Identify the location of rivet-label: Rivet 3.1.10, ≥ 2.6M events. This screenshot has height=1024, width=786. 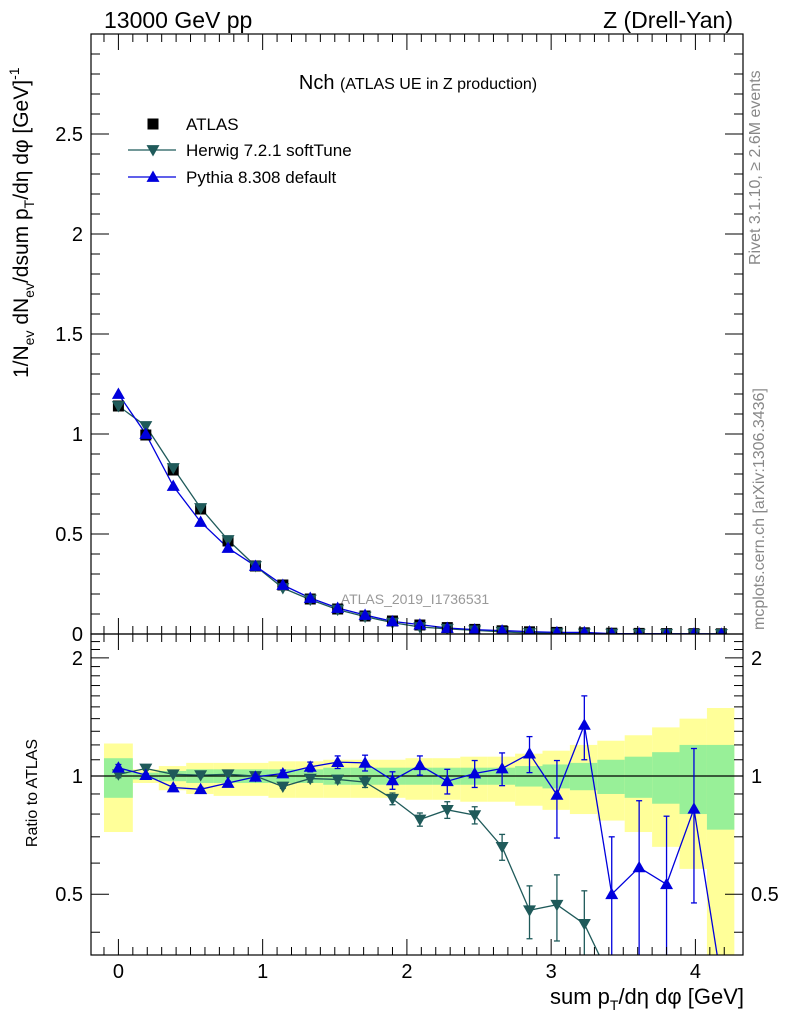
(755, 167).